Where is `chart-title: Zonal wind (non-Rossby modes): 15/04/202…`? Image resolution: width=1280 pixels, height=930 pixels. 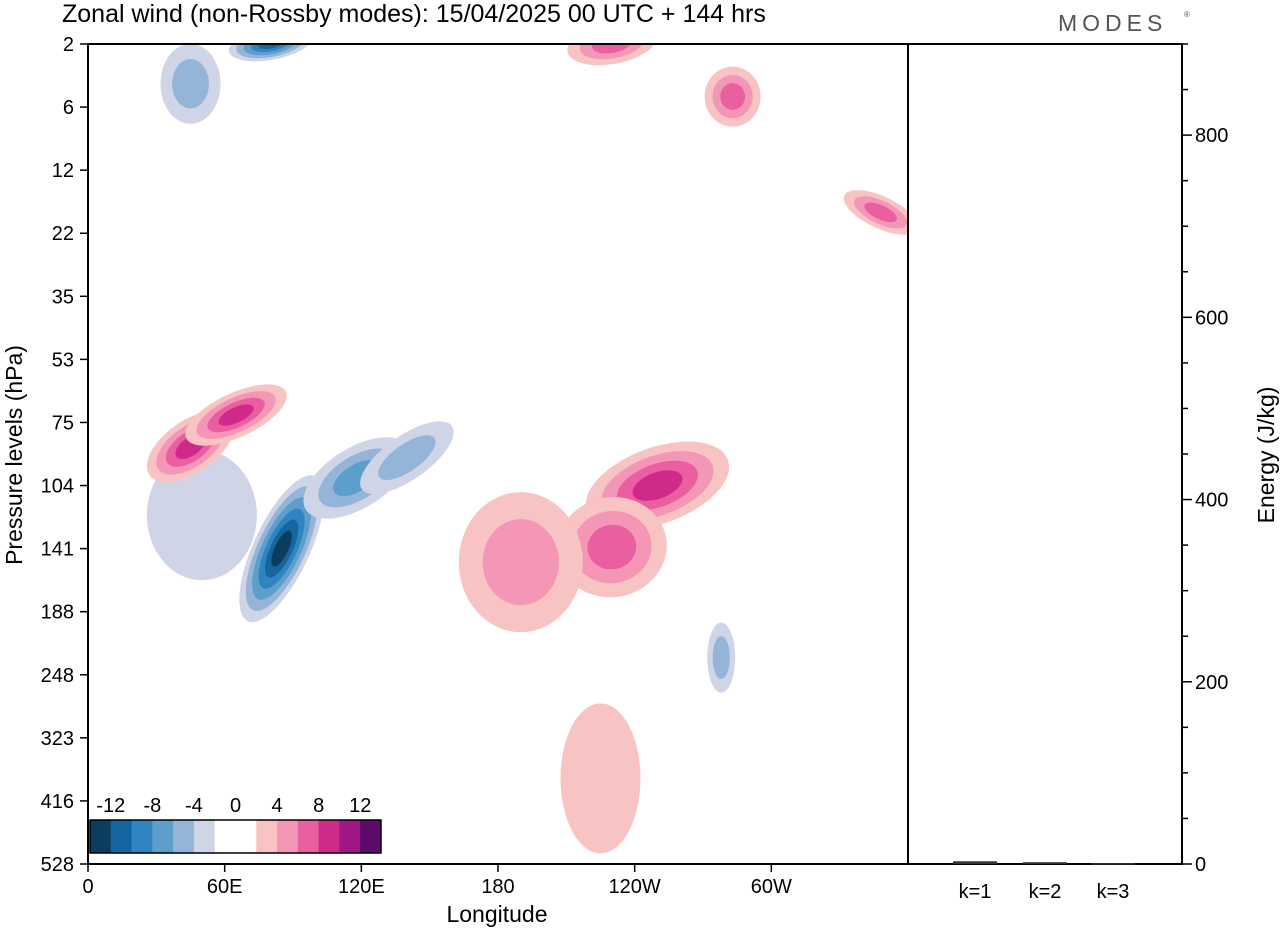 chart-title: Zonal wind (non-Rossby modes): 15/04/202… is located at coordinates (414, 14).